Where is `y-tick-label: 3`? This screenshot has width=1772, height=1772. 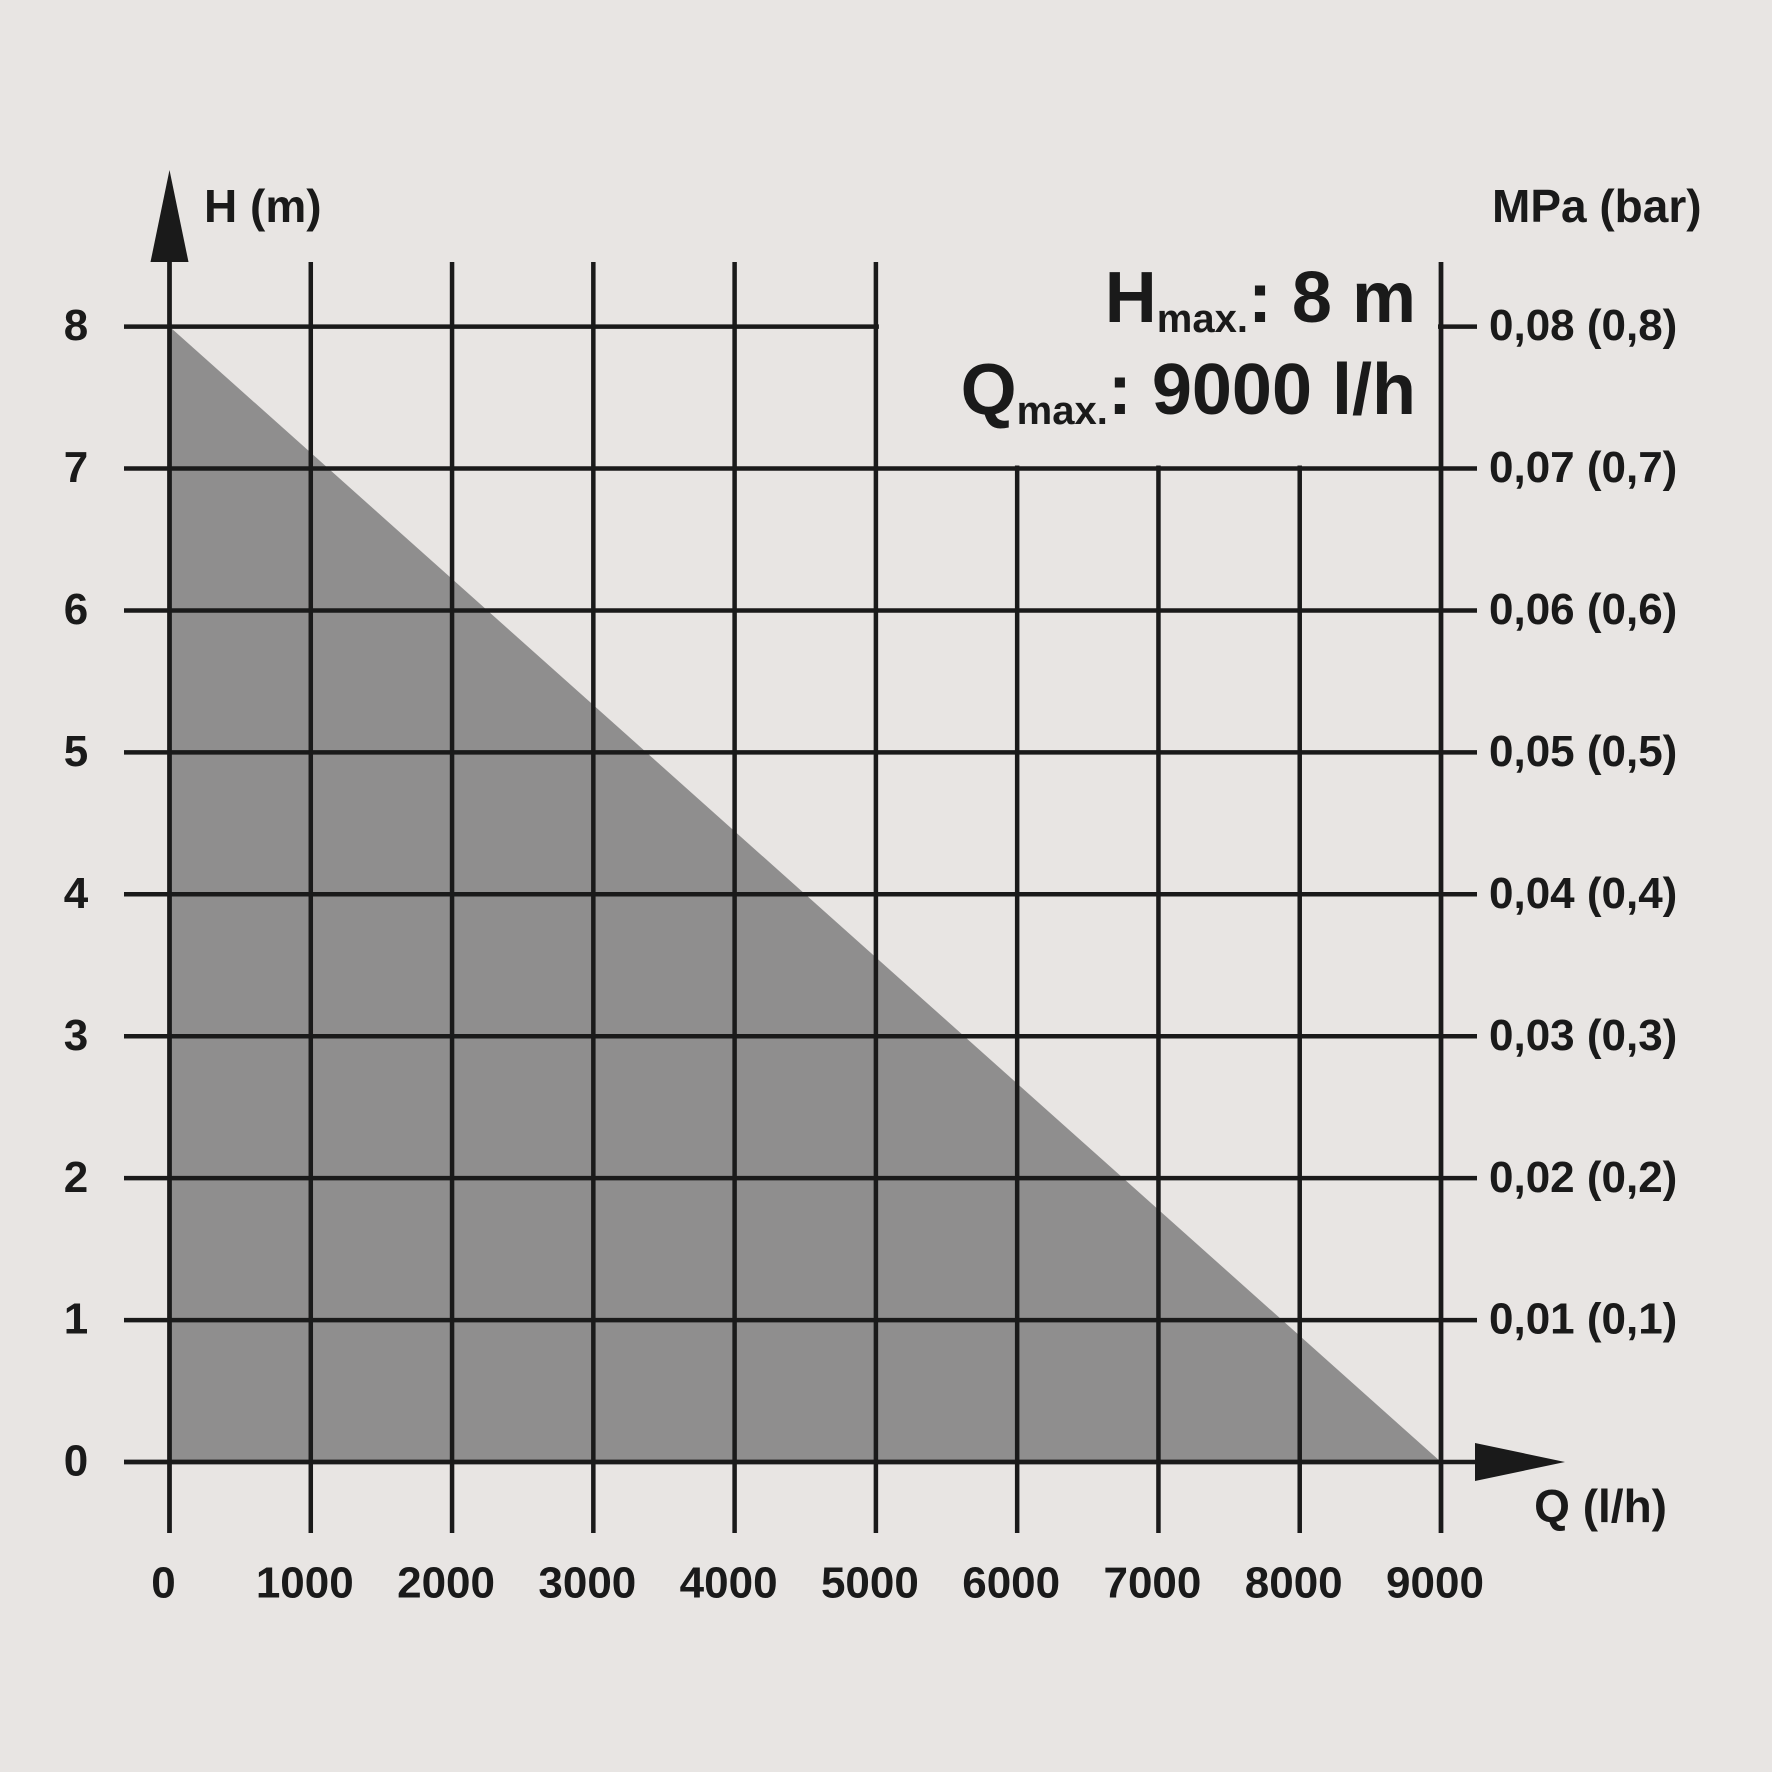 y-tick-label: 3 is located at coordinates (76, 1035).